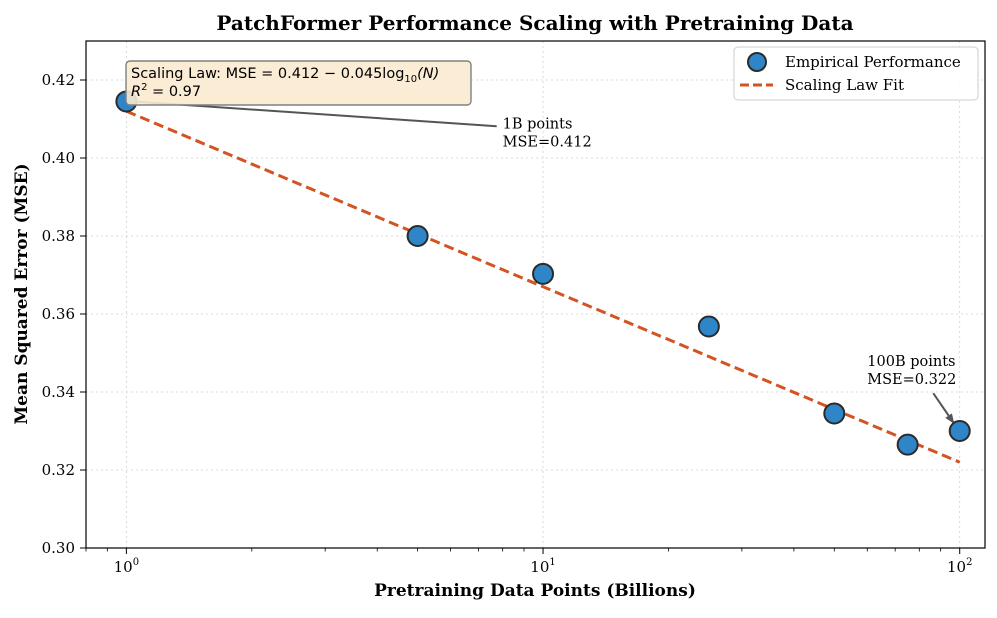 This screenshot has width=997, height=618. I want to click on y-ticks: 0.30 0.32 0.34 0.36 0.38 0.40 0.42, so click(64, 314).